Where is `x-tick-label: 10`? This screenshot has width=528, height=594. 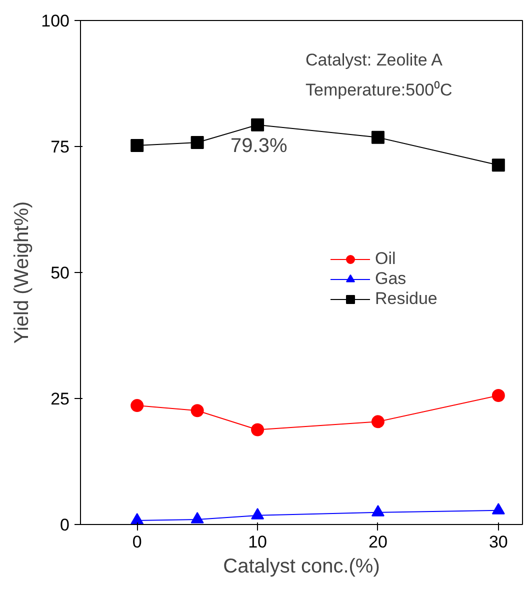
x-tick-label: 10 is located at coordinates (258, 542).